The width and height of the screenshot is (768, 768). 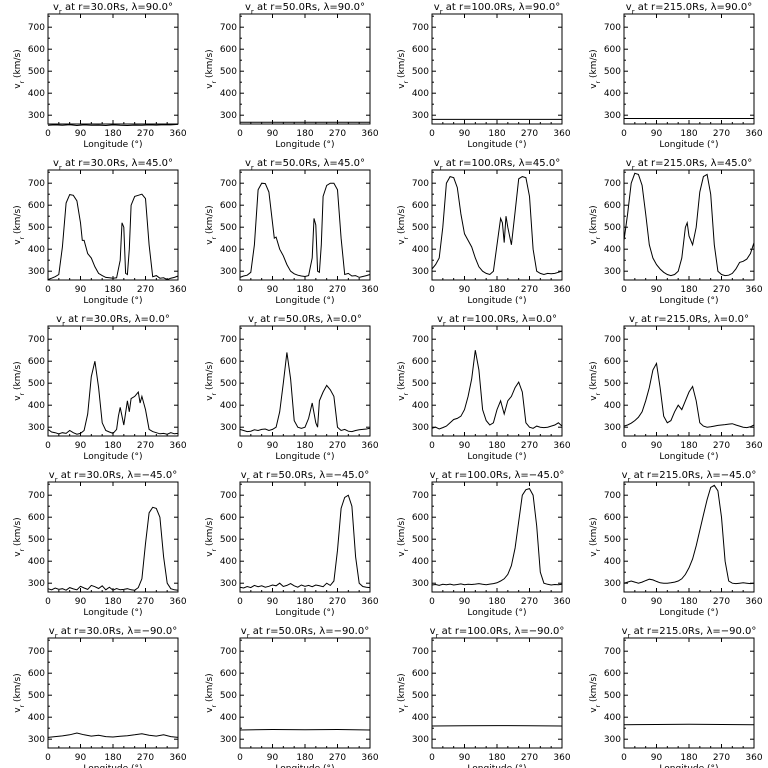 I want to click on panel-title: vr at r=30.0Rs, λ=−90.0°, so click(x=113, y=633).